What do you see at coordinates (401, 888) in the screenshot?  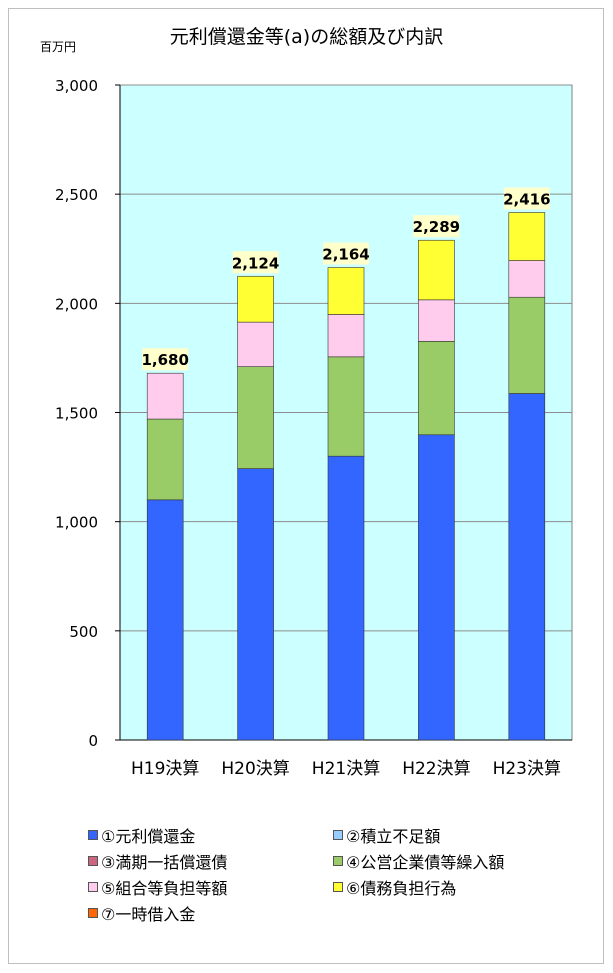 I see `legend-label: ⑥債務負担行為` at bounding box center [401, 888].